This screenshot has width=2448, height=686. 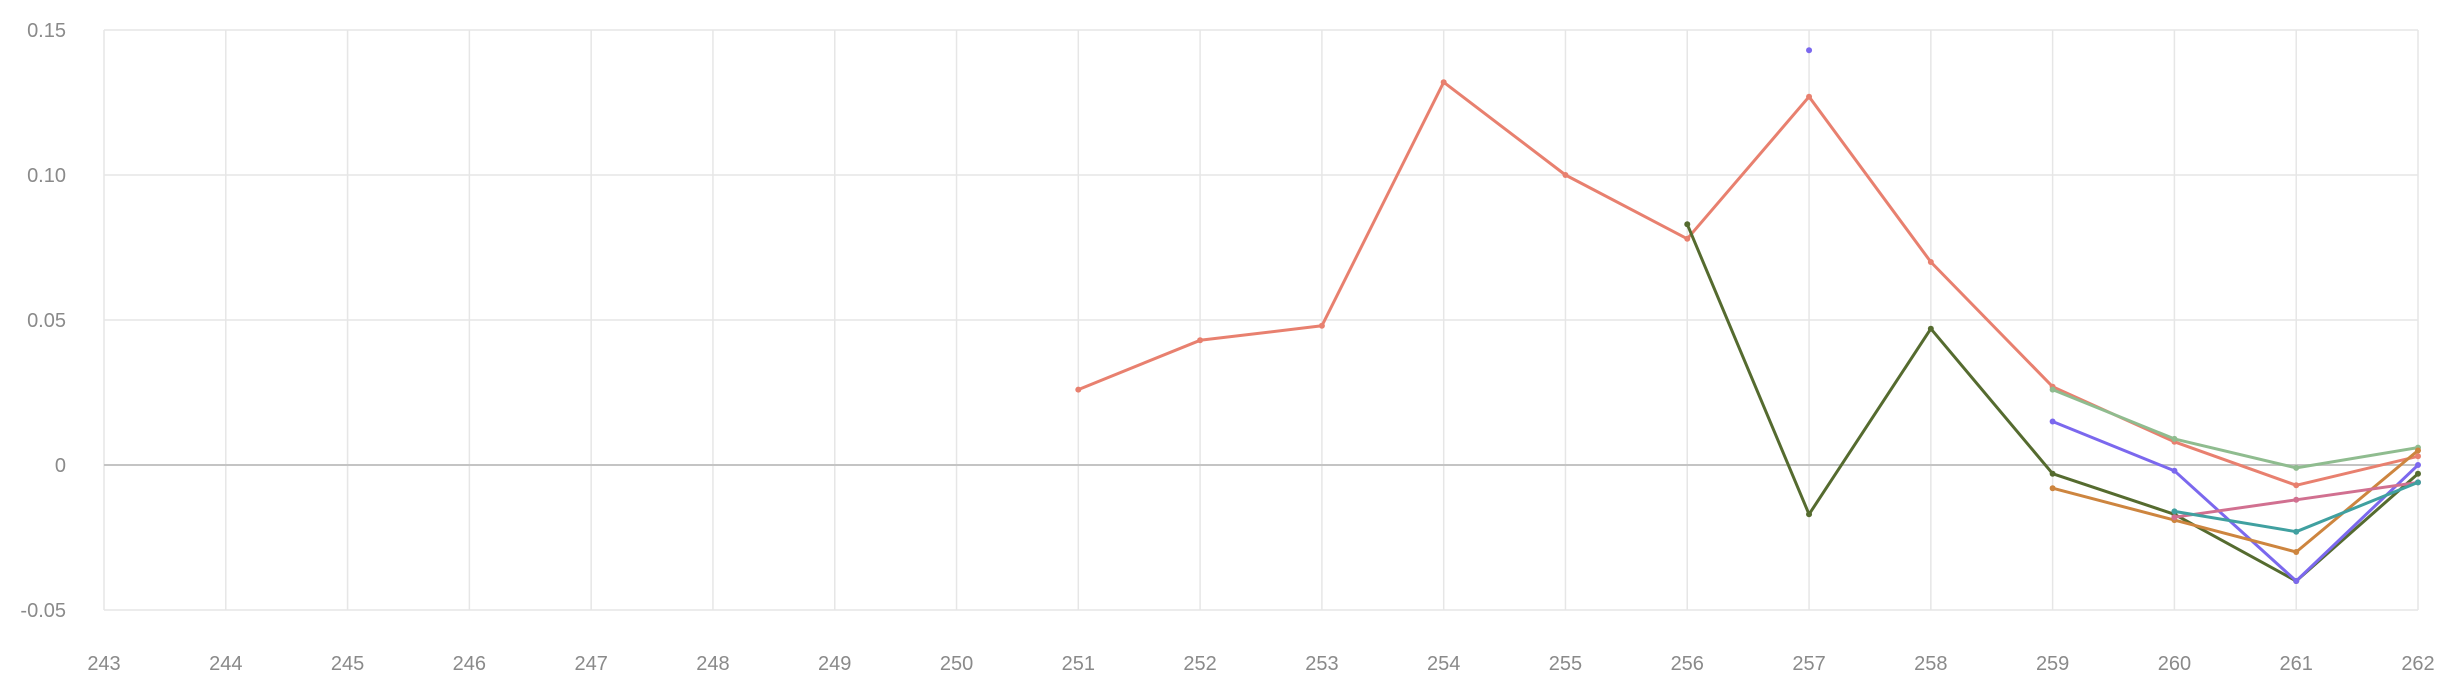 What do you see at coordinates (2417, 664) in the screenshot?
I see `x-tick-label: 262` at bounding box center [2417, 664].